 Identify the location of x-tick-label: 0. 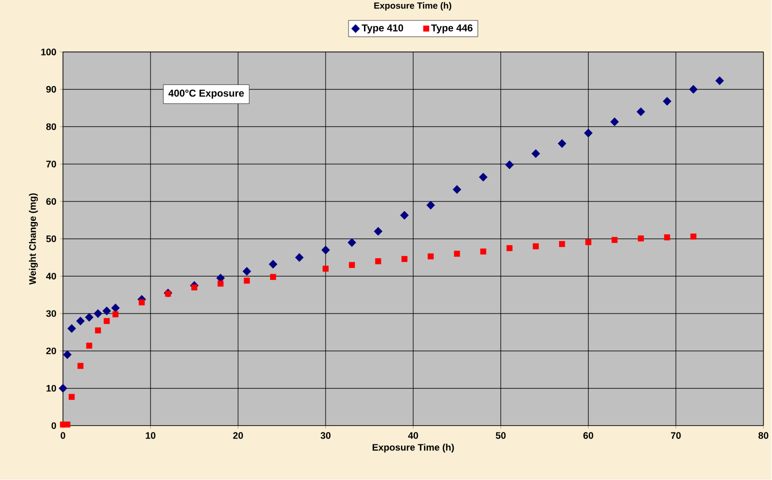
(63, 436).